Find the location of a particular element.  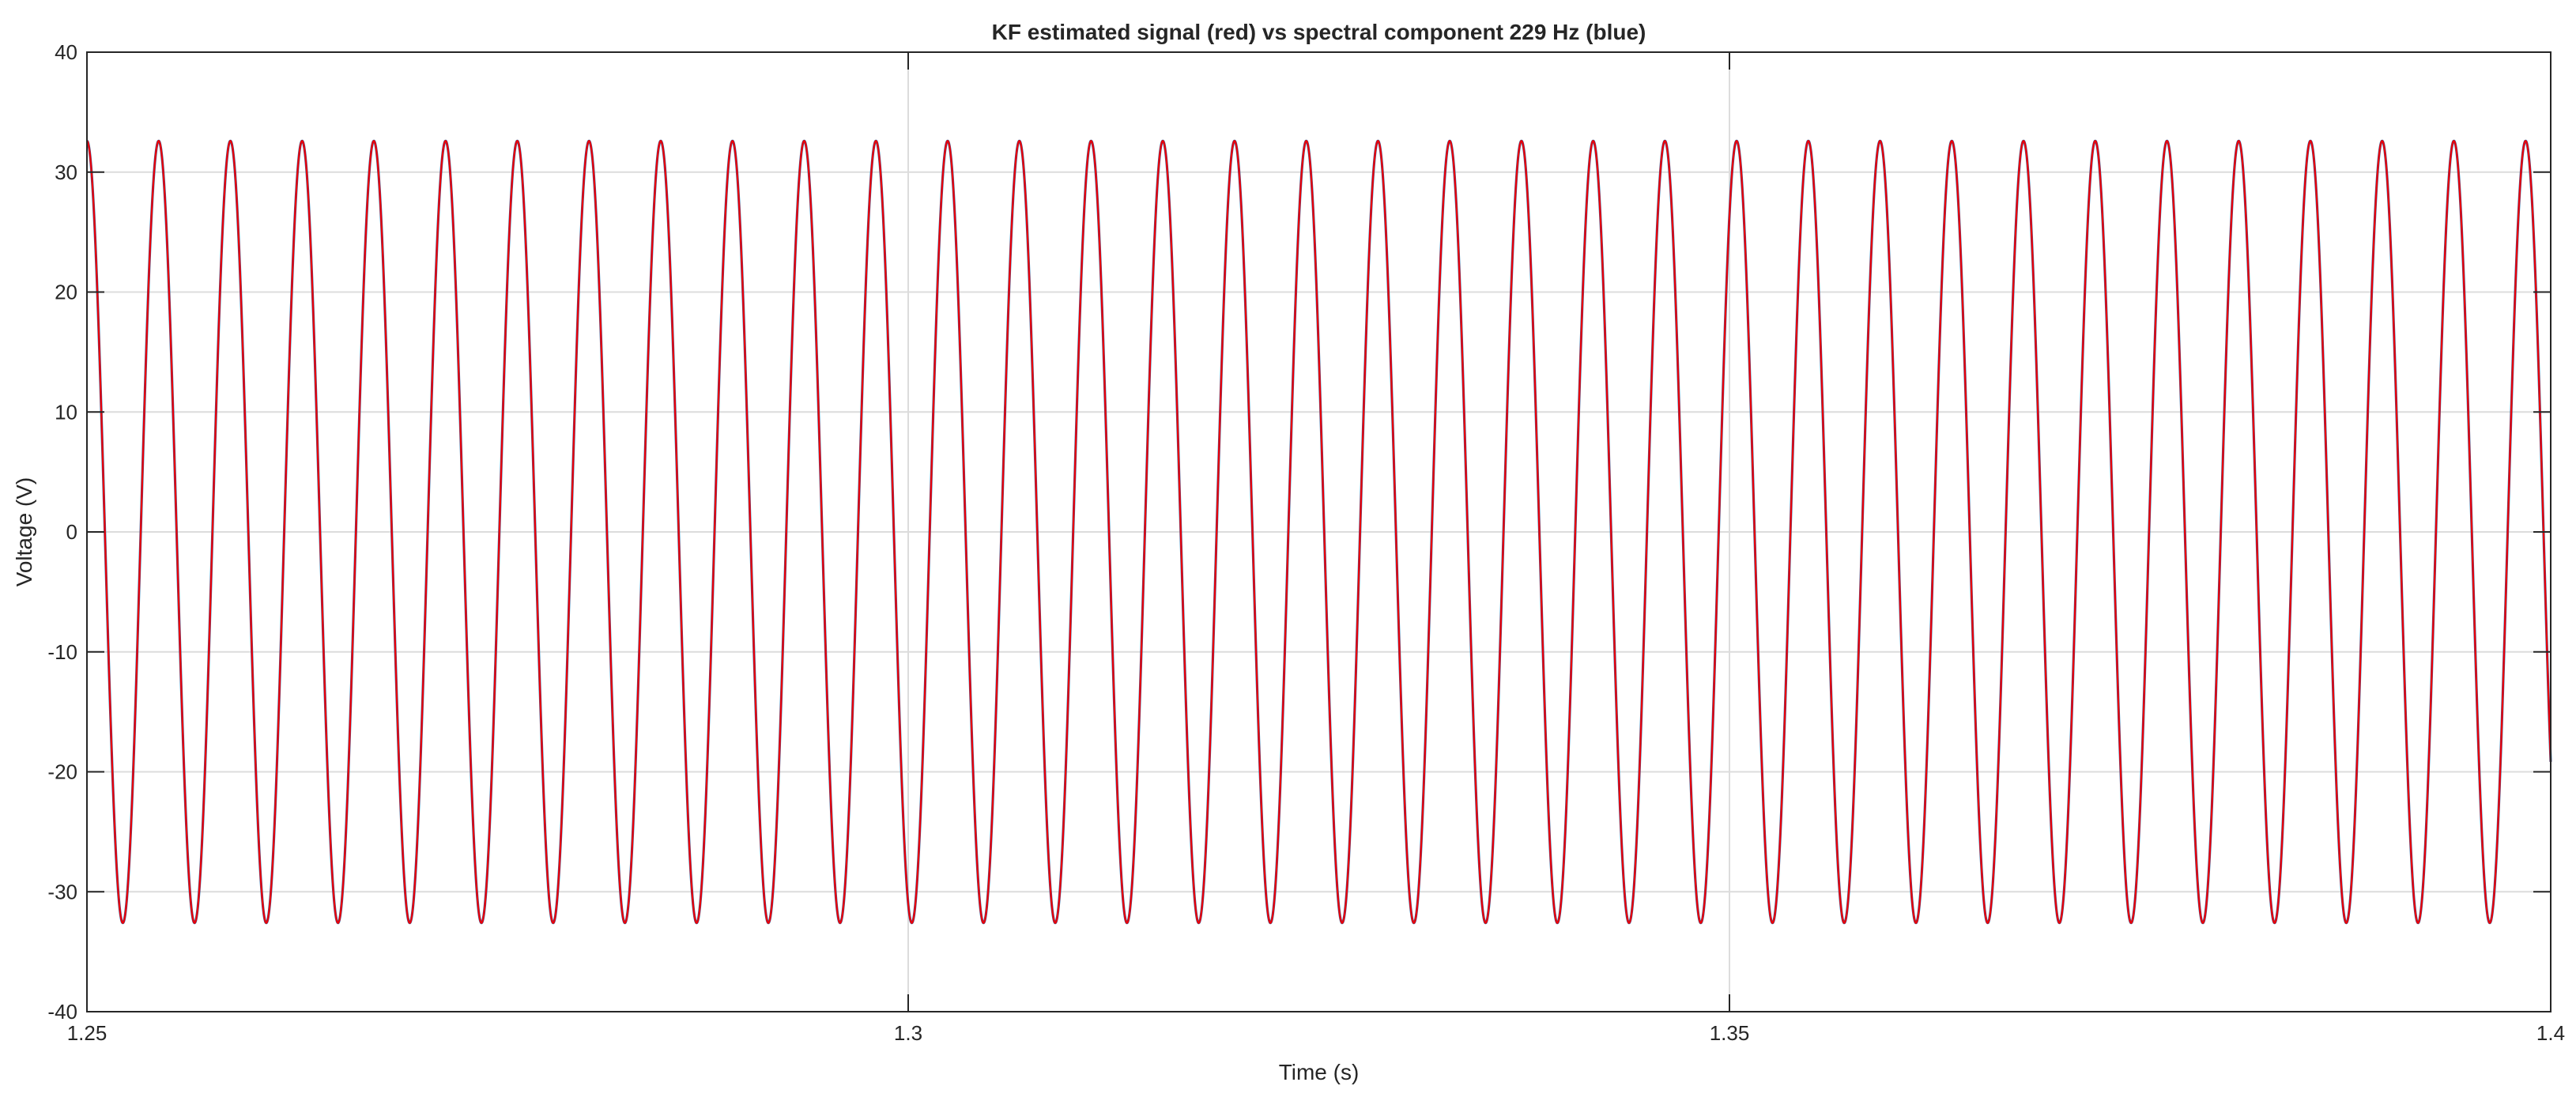

y-tick-label: 10 is located at coordinates (66, 412).